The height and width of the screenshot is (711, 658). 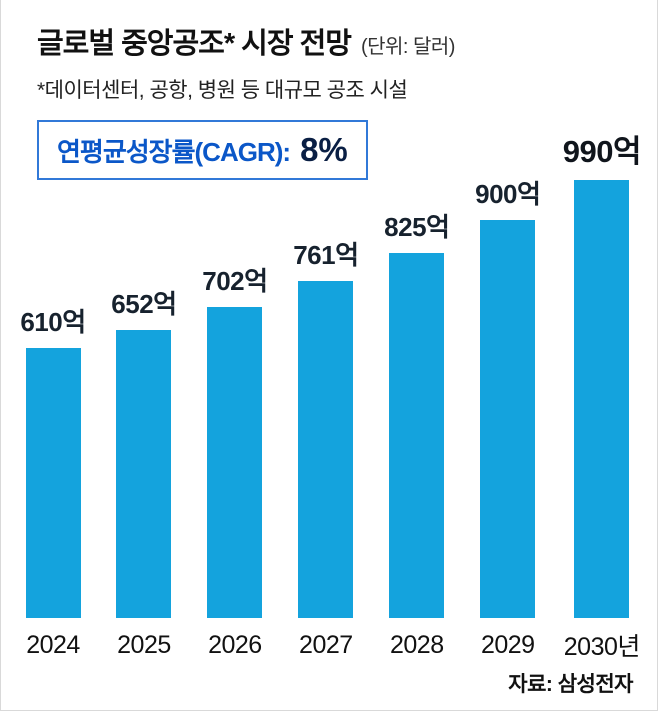 I want to click on bar-column: 702억 2026, so click(x=235, y=460).